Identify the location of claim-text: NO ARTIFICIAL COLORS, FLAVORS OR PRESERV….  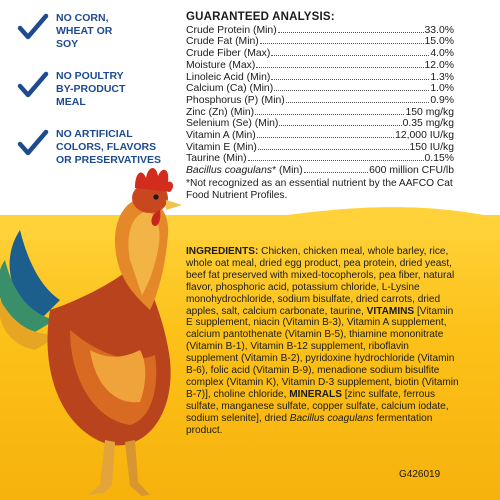
(109, 147).